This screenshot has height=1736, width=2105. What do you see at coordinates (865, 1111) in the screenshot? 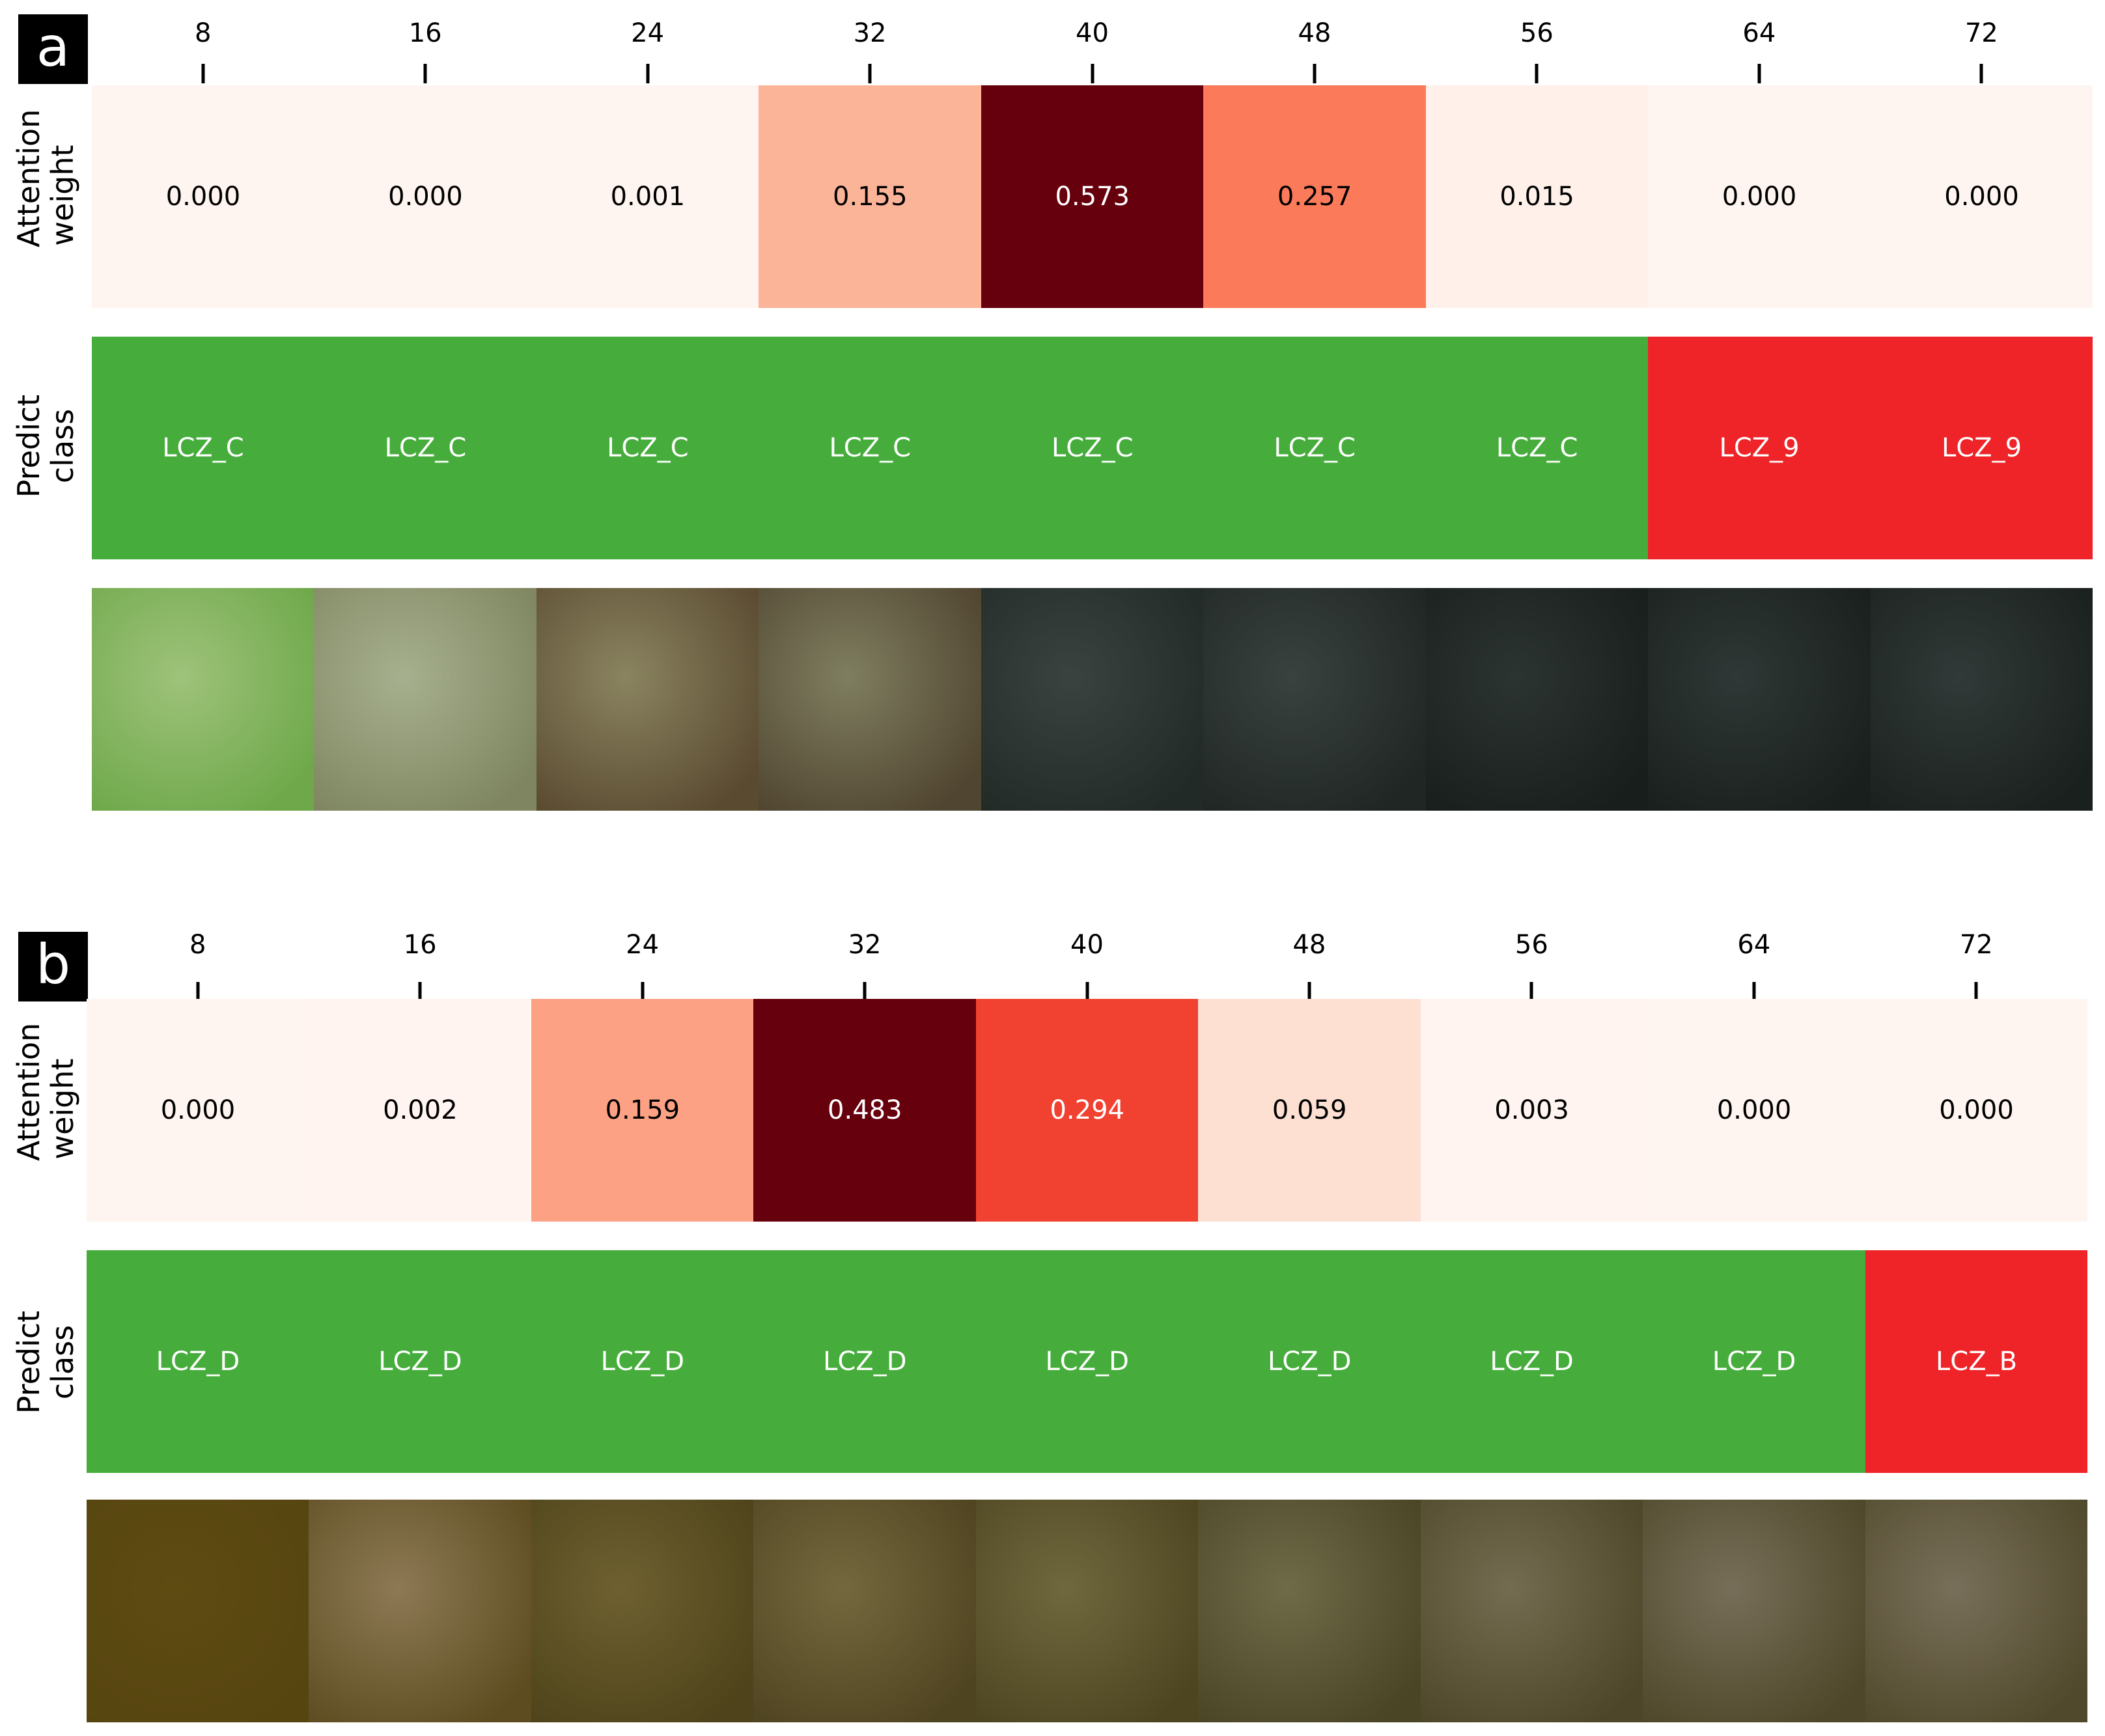
I see `heatmap-cell: 0.483` at bounding box center [865, 1111].